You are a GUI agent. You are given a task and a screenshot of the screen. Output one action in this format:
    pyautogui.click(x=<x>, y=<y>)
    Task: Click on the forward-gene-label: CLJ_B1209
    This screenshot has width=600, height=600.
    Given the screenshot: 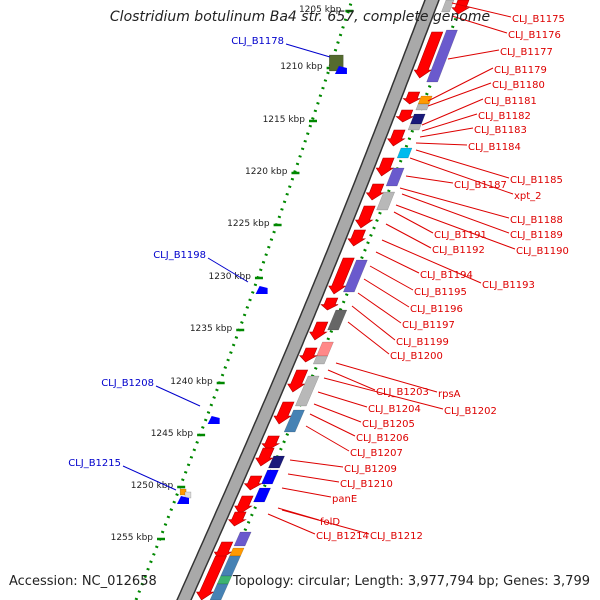 What is the action you would take?
    pyautogui.click(x=370, y=469)
    